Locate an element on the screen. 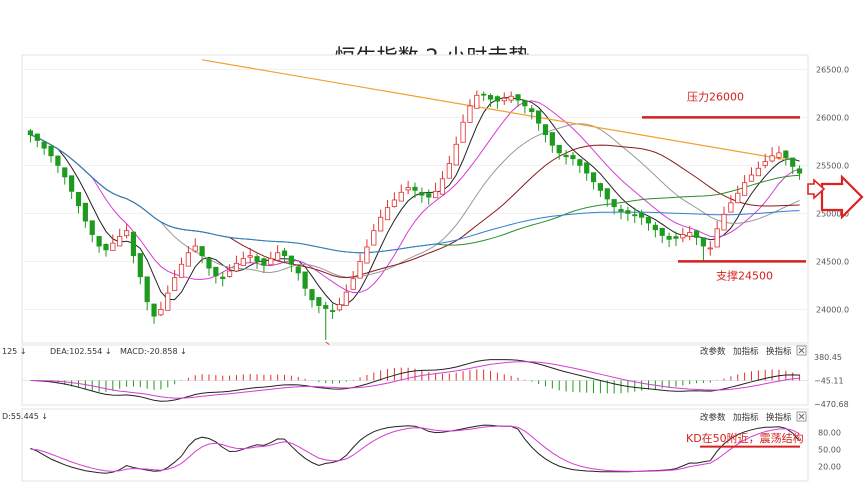  resistance-label: 压力26000 is located at coordinates (715, 96).